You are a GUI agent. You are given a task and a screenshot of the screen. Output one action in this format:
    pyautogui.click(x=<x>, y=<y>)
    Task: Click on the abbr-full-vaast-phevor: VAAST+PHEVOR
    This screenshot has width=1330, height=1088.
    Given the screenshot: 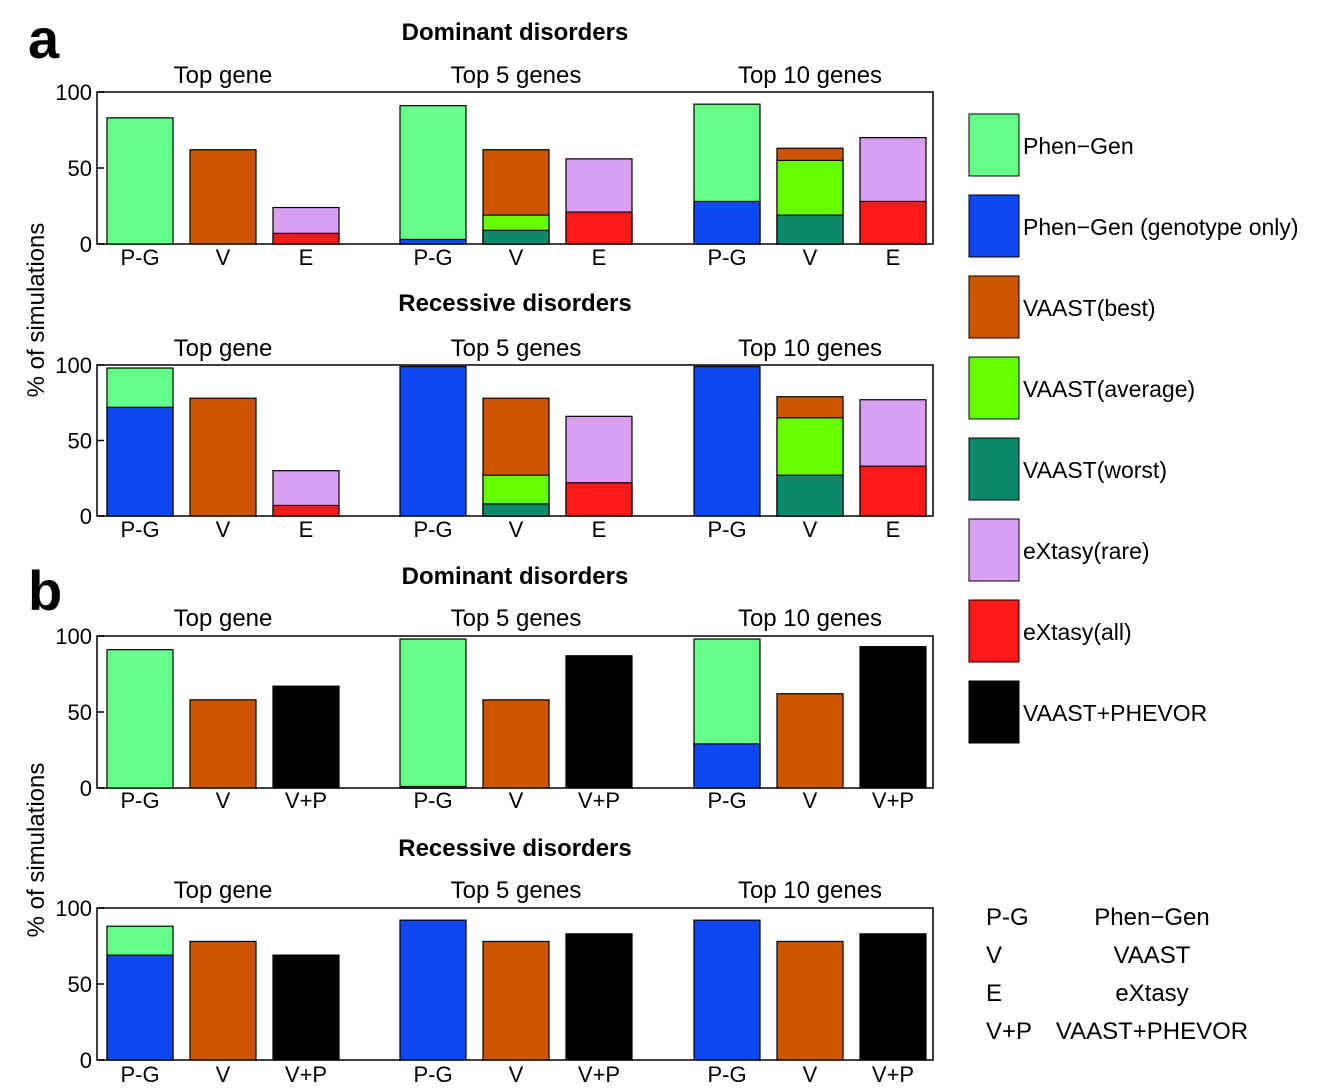 What is the action you would take?
    pyautogui.click(x=1152, y=1031)
    